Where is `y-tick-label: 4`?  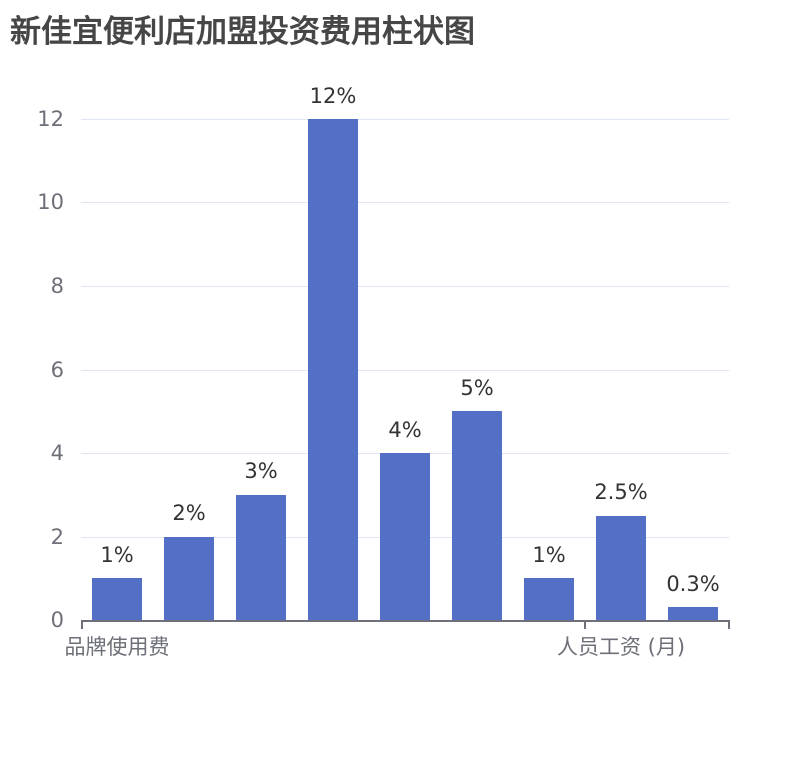 y-tick-label: 4 is located at coordinates (57, 453).